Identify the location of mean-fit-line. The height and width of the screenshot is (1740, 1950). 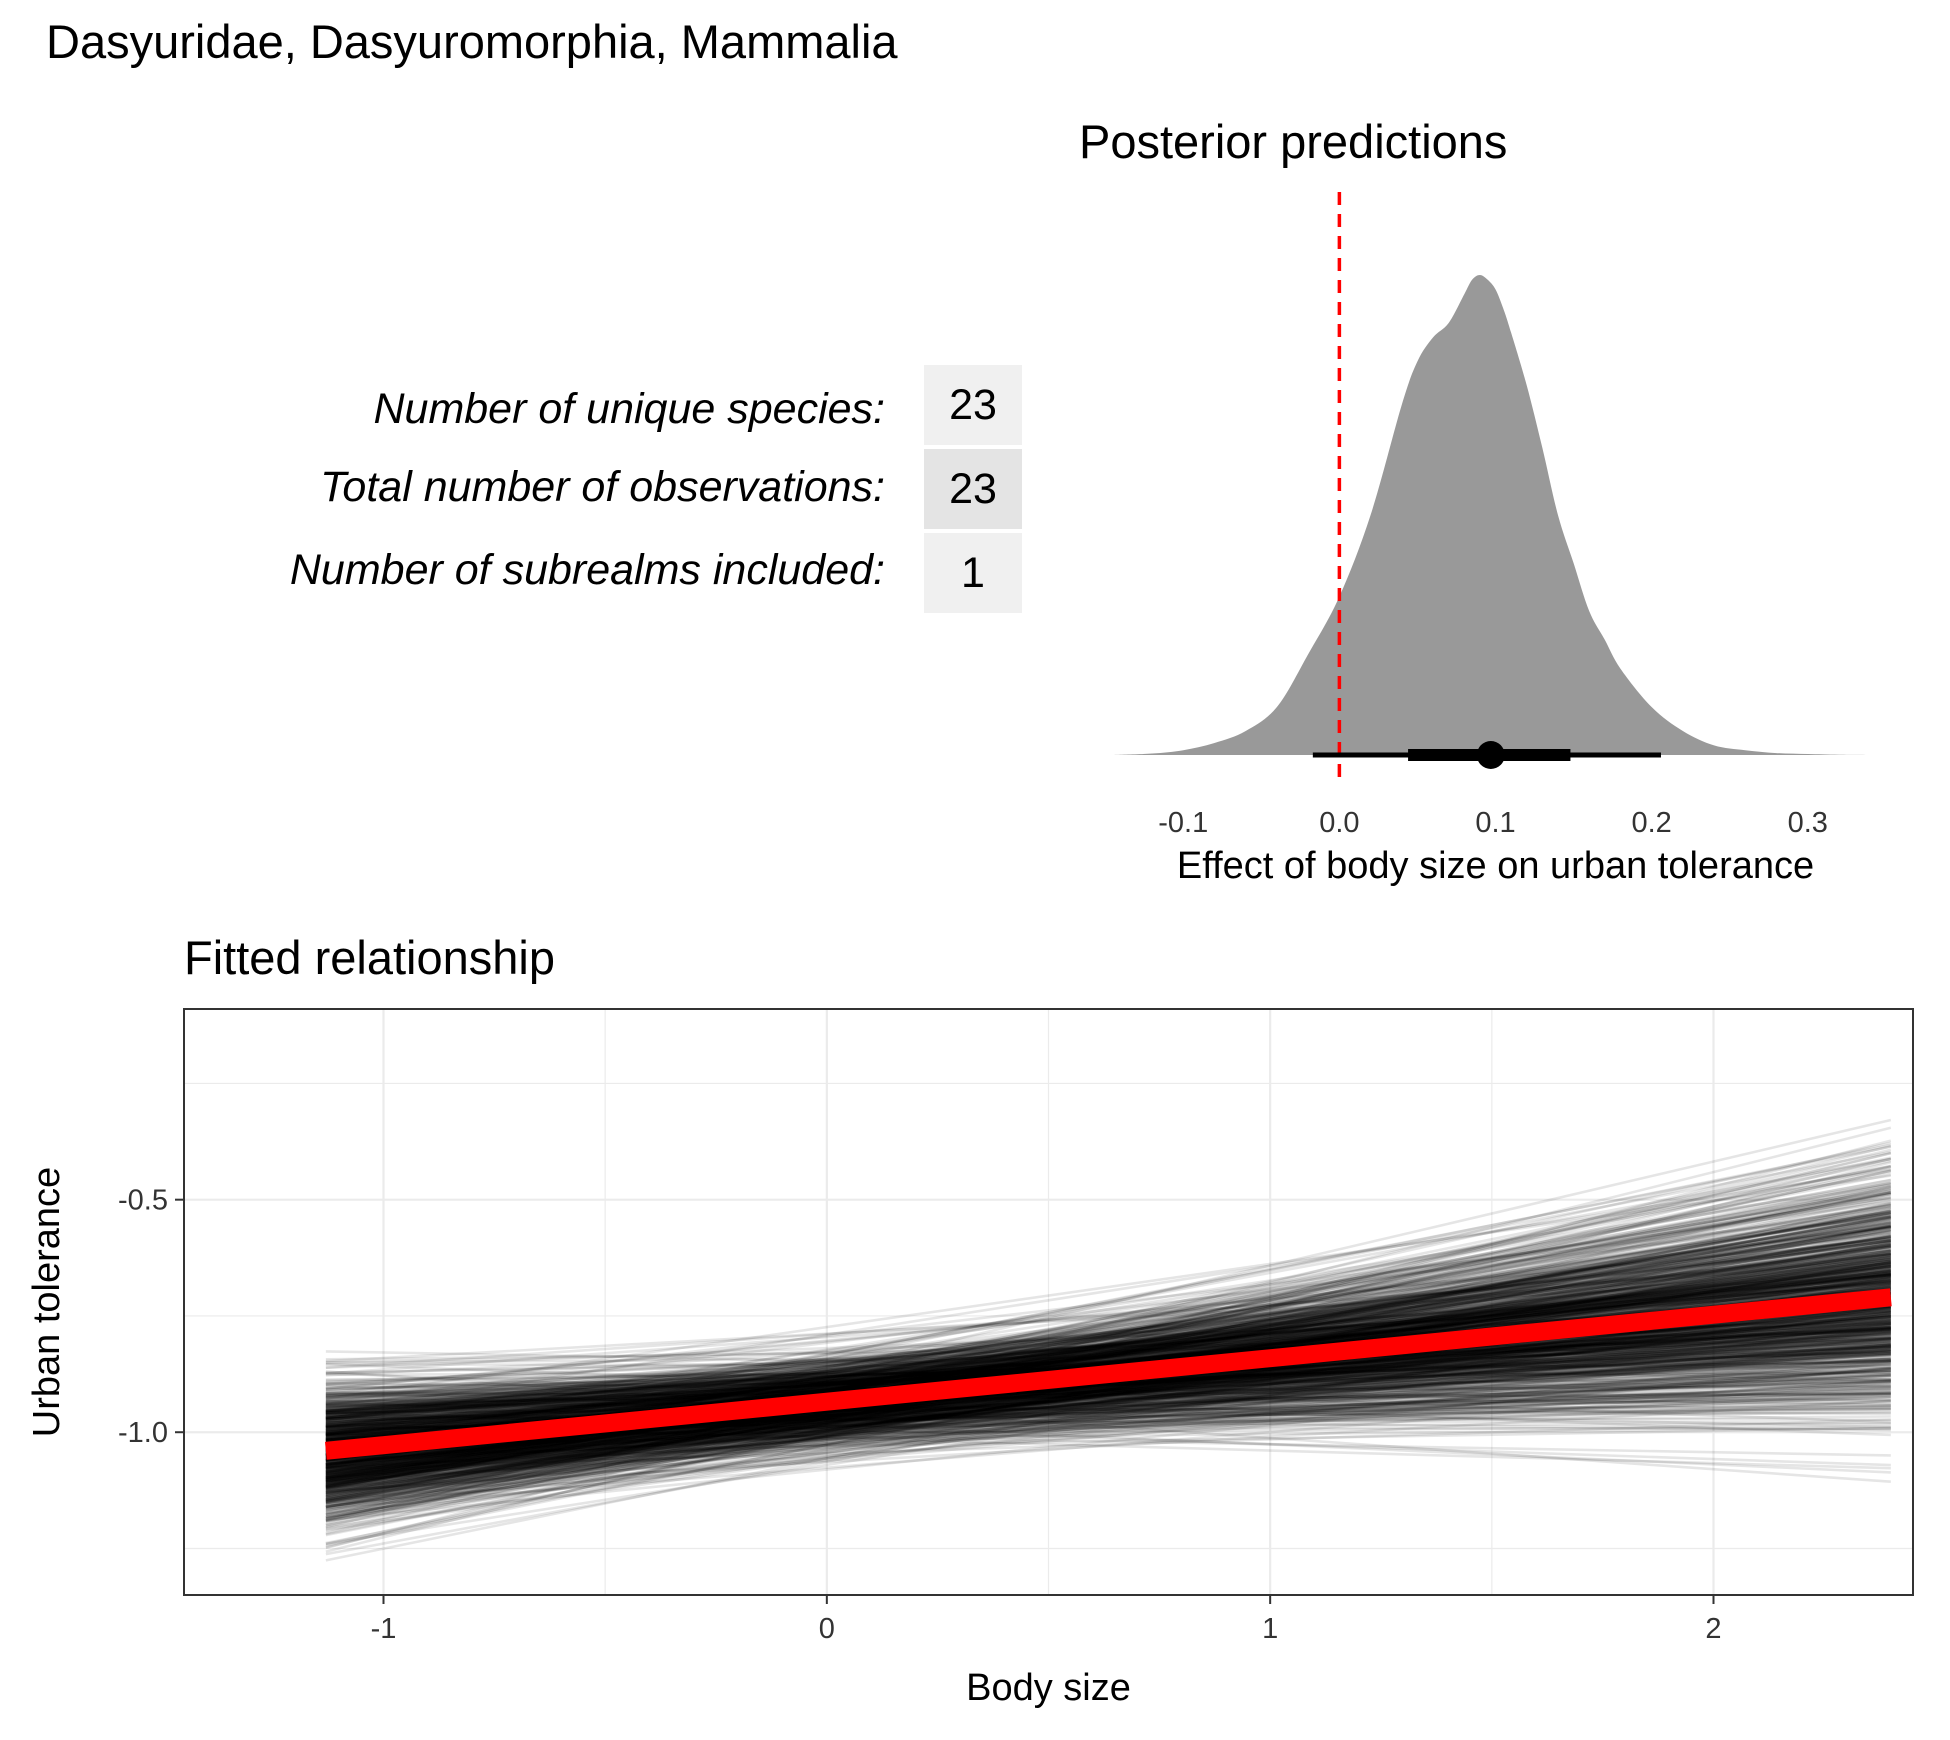
(1108, 1374).